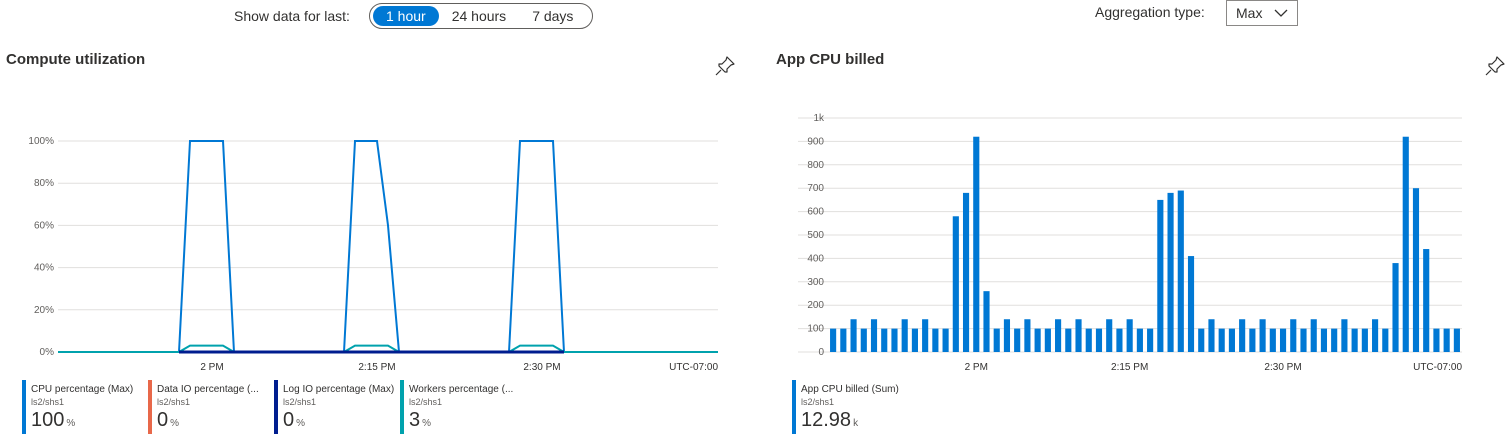  What do you see at coordinates (1249, 13) in the screenshot?
I see `aggregation-type-value: Max` at bounding box center [1249, 13].